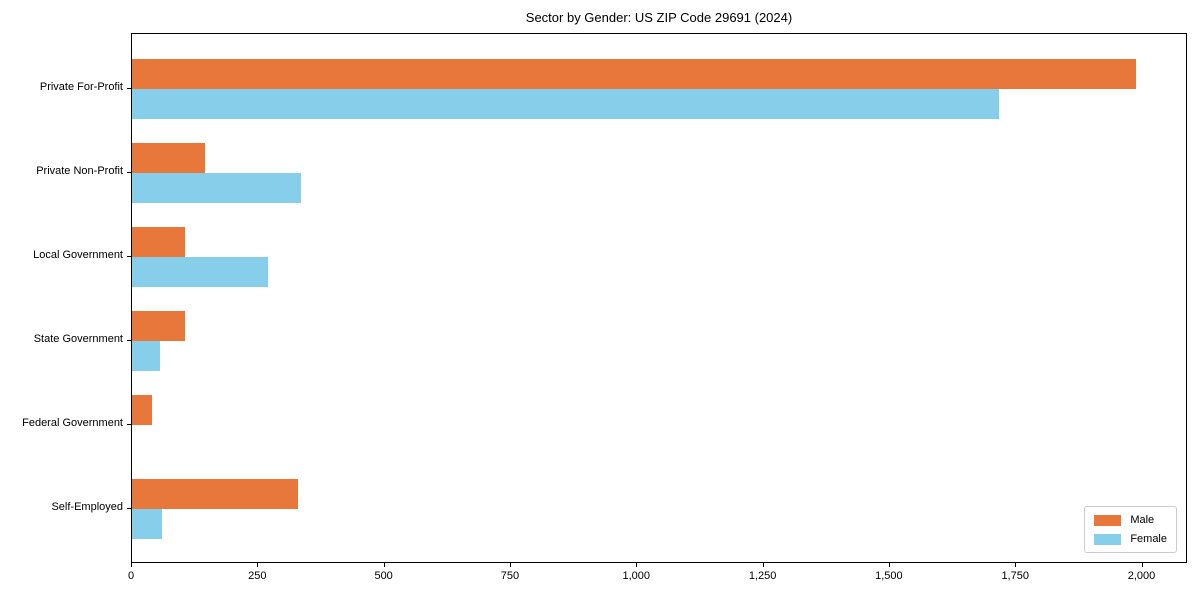  I want to click on legend-label-female: Female, so click(1148, 539).